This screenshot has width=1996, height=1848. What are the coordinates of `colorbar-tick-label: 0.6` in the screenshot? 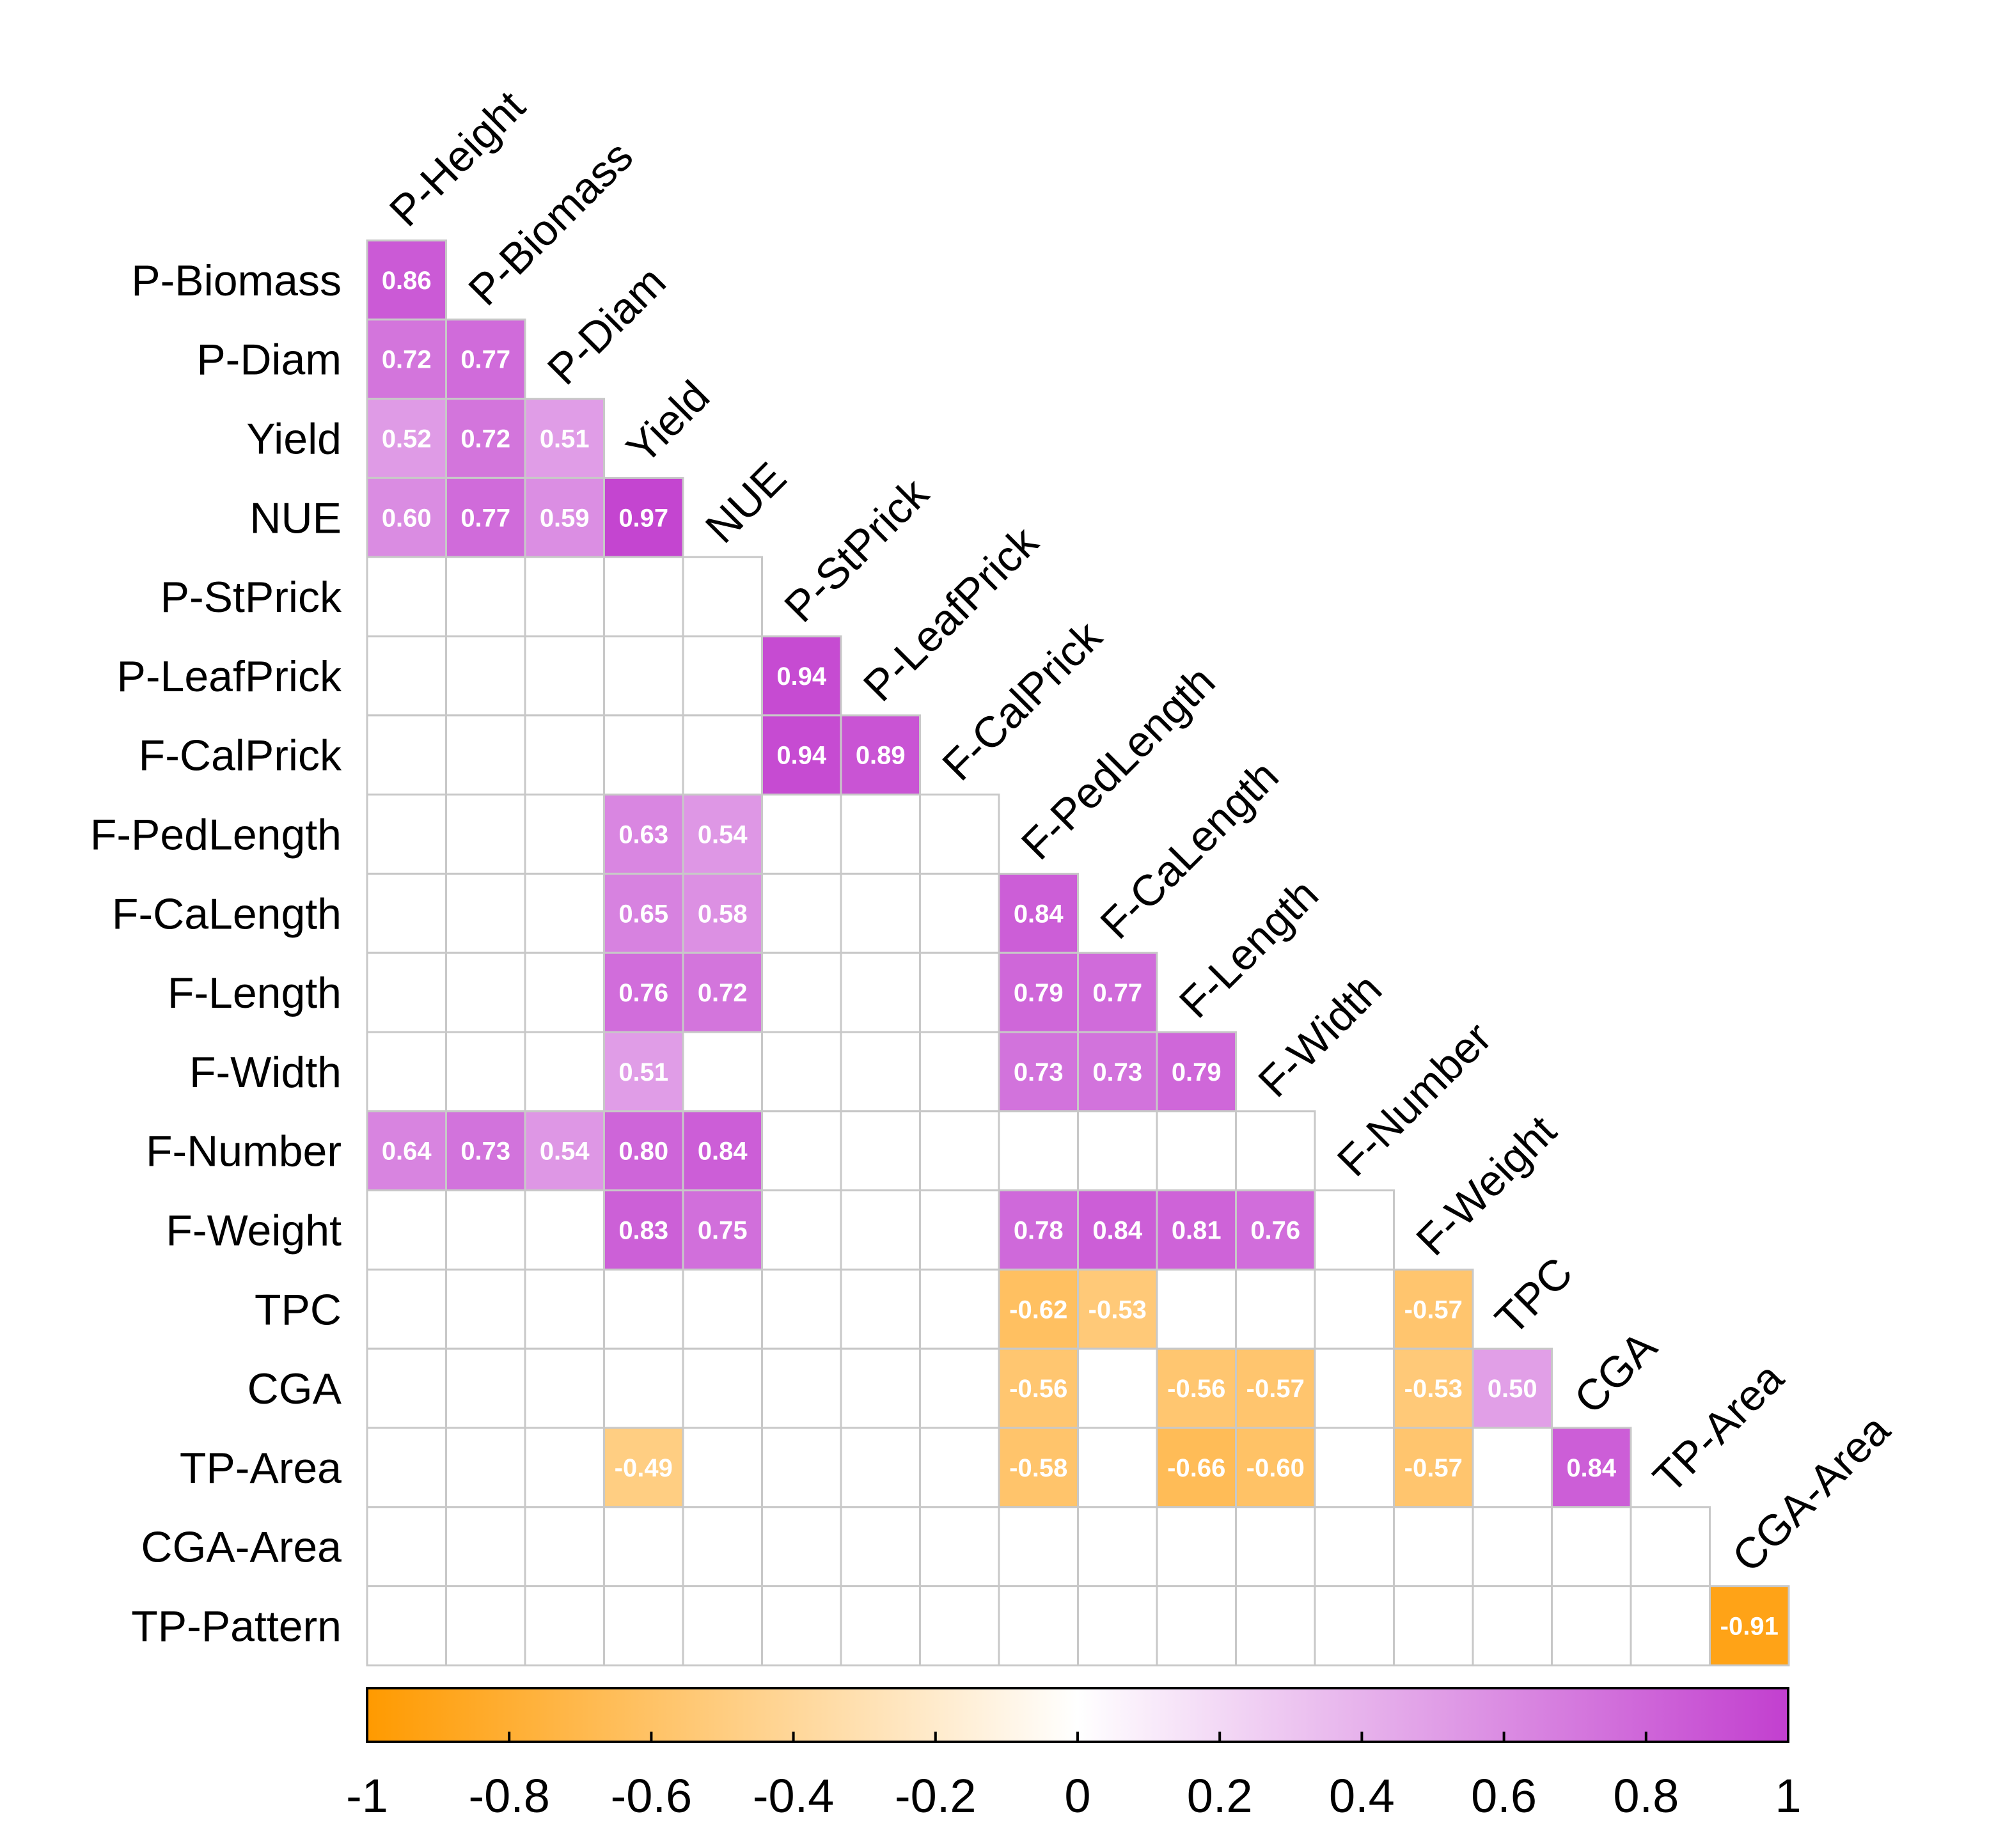 It's located at (1504, 1795).